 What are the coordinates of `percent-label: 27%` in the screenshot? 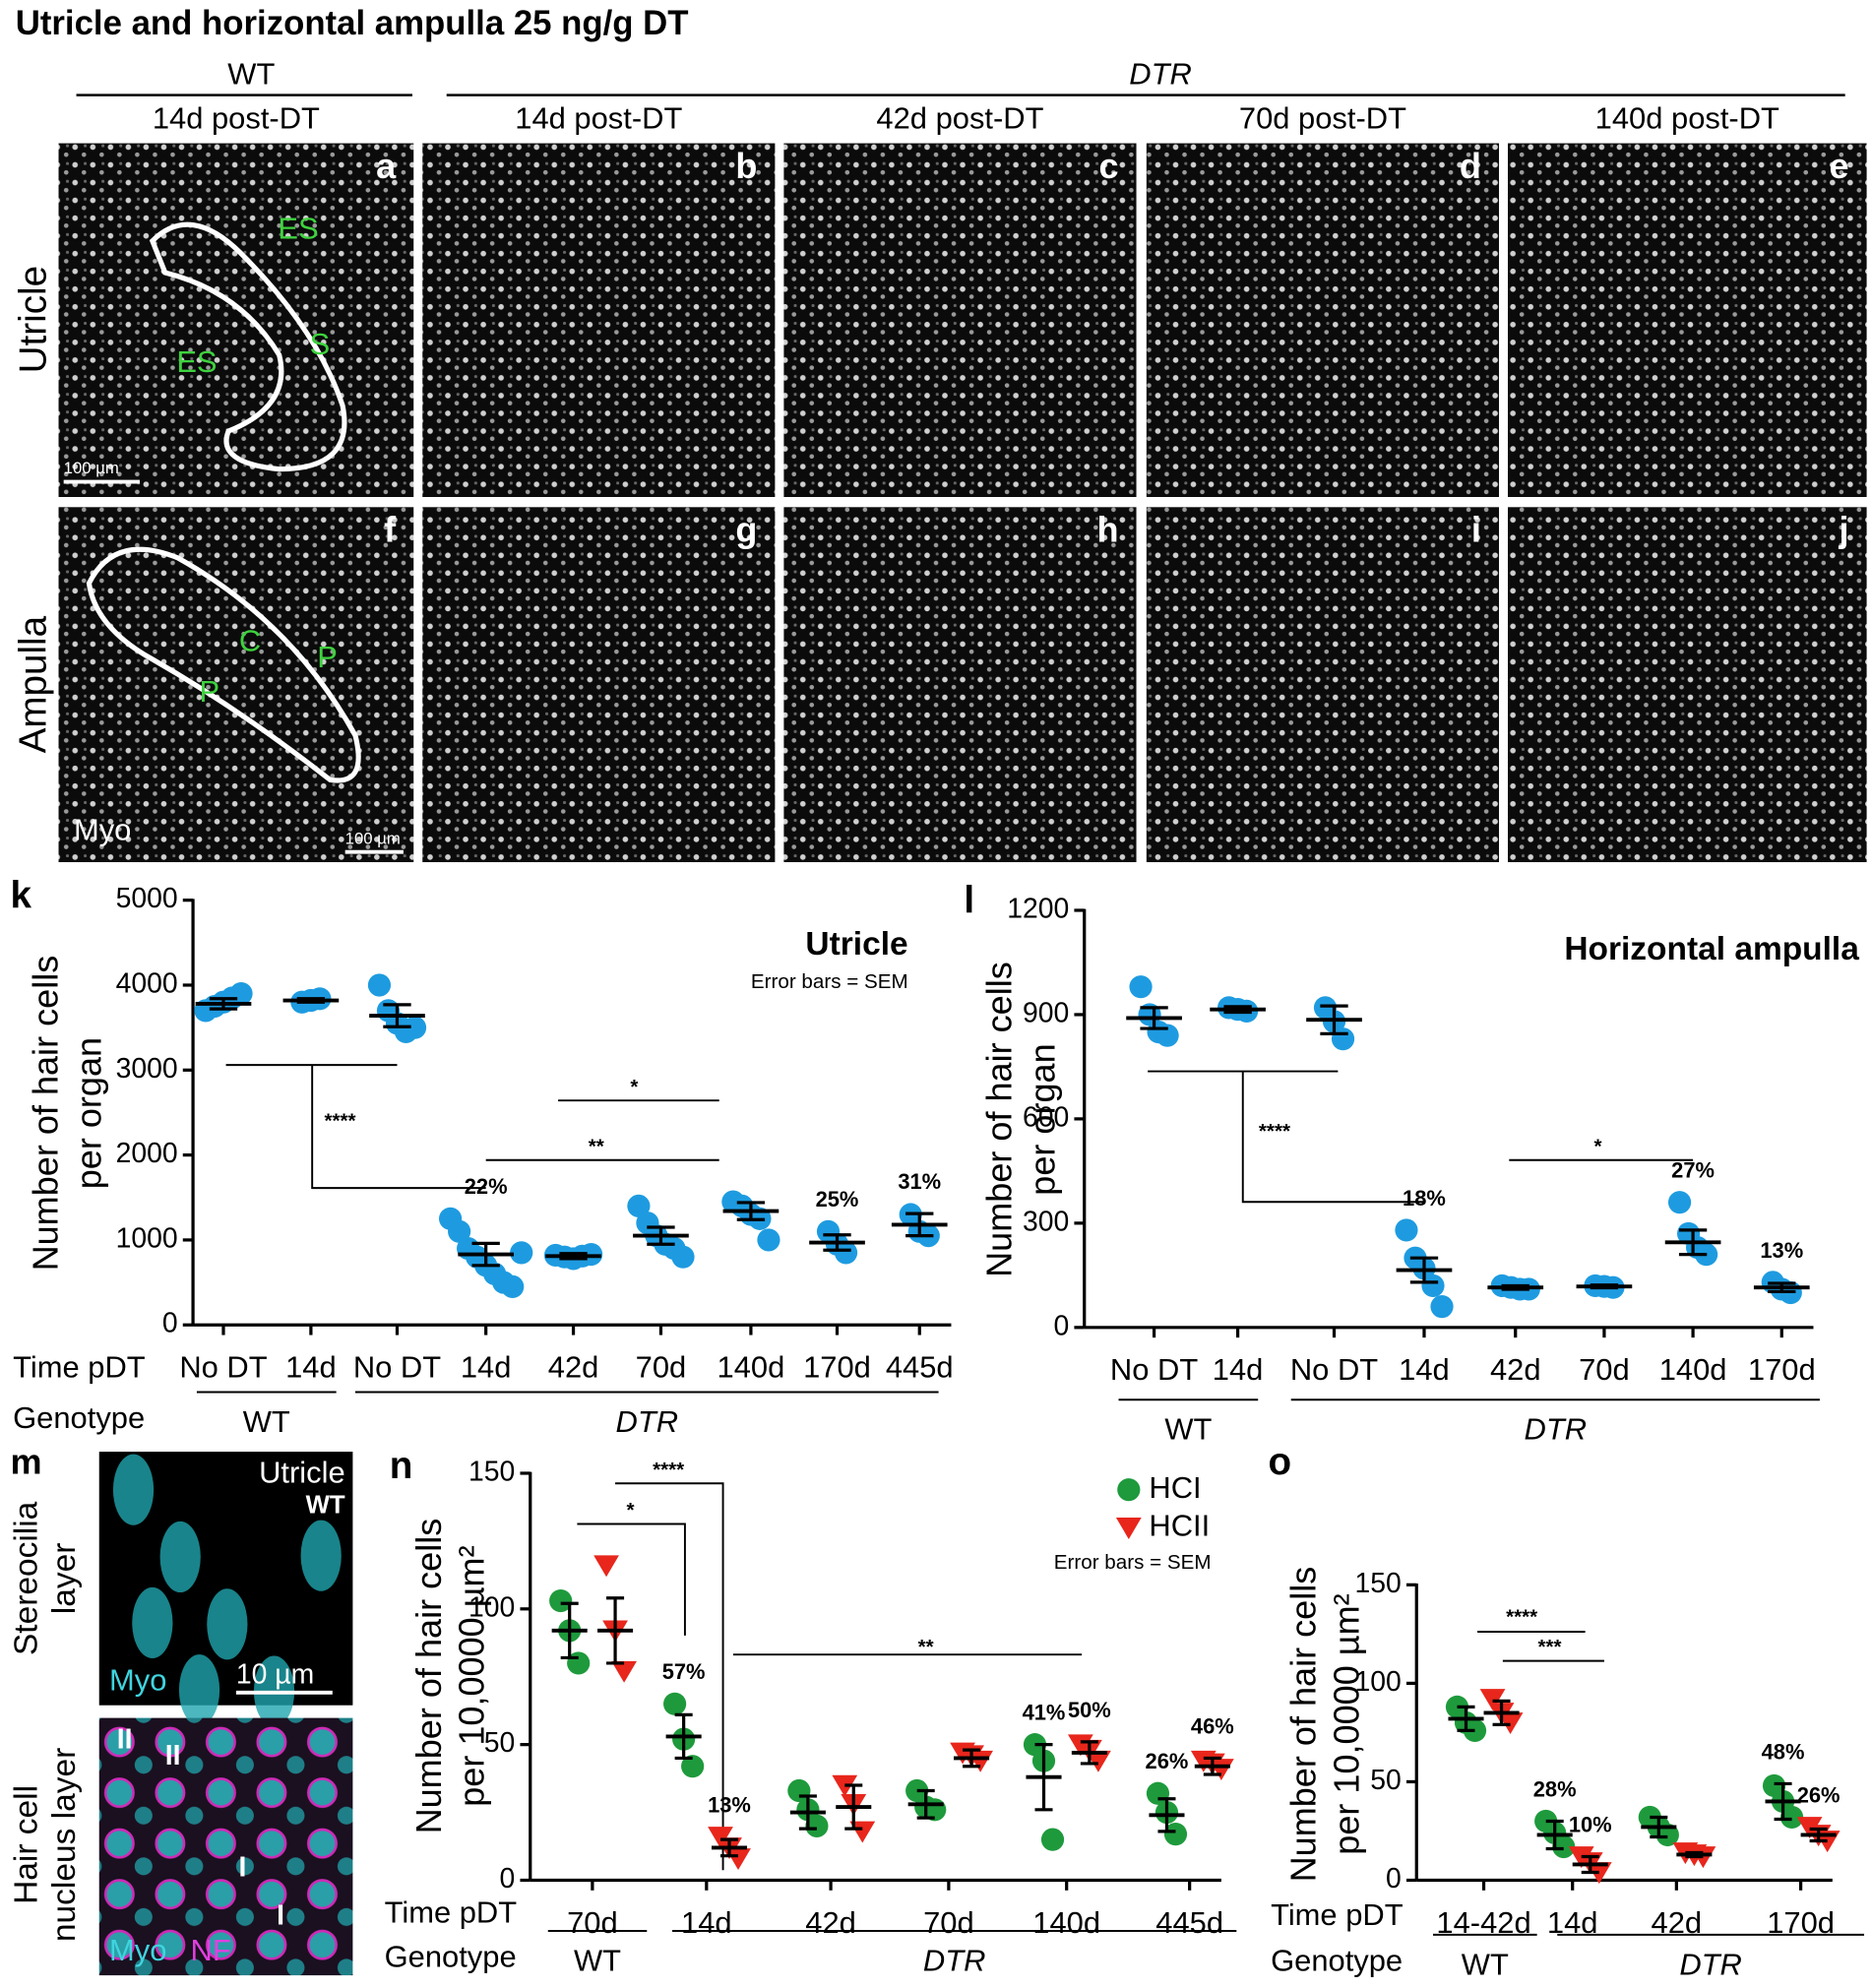 It's located at (1693, 1170).